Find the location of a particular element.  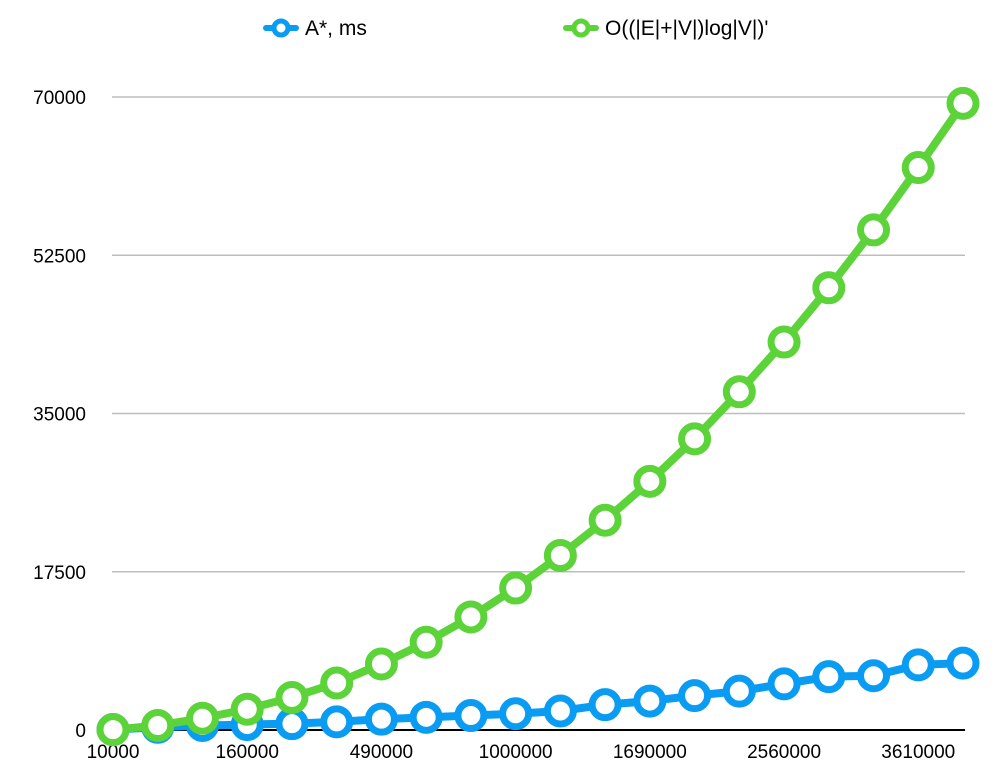

y-tick-label: 0 is located at coordinates (80, 731).